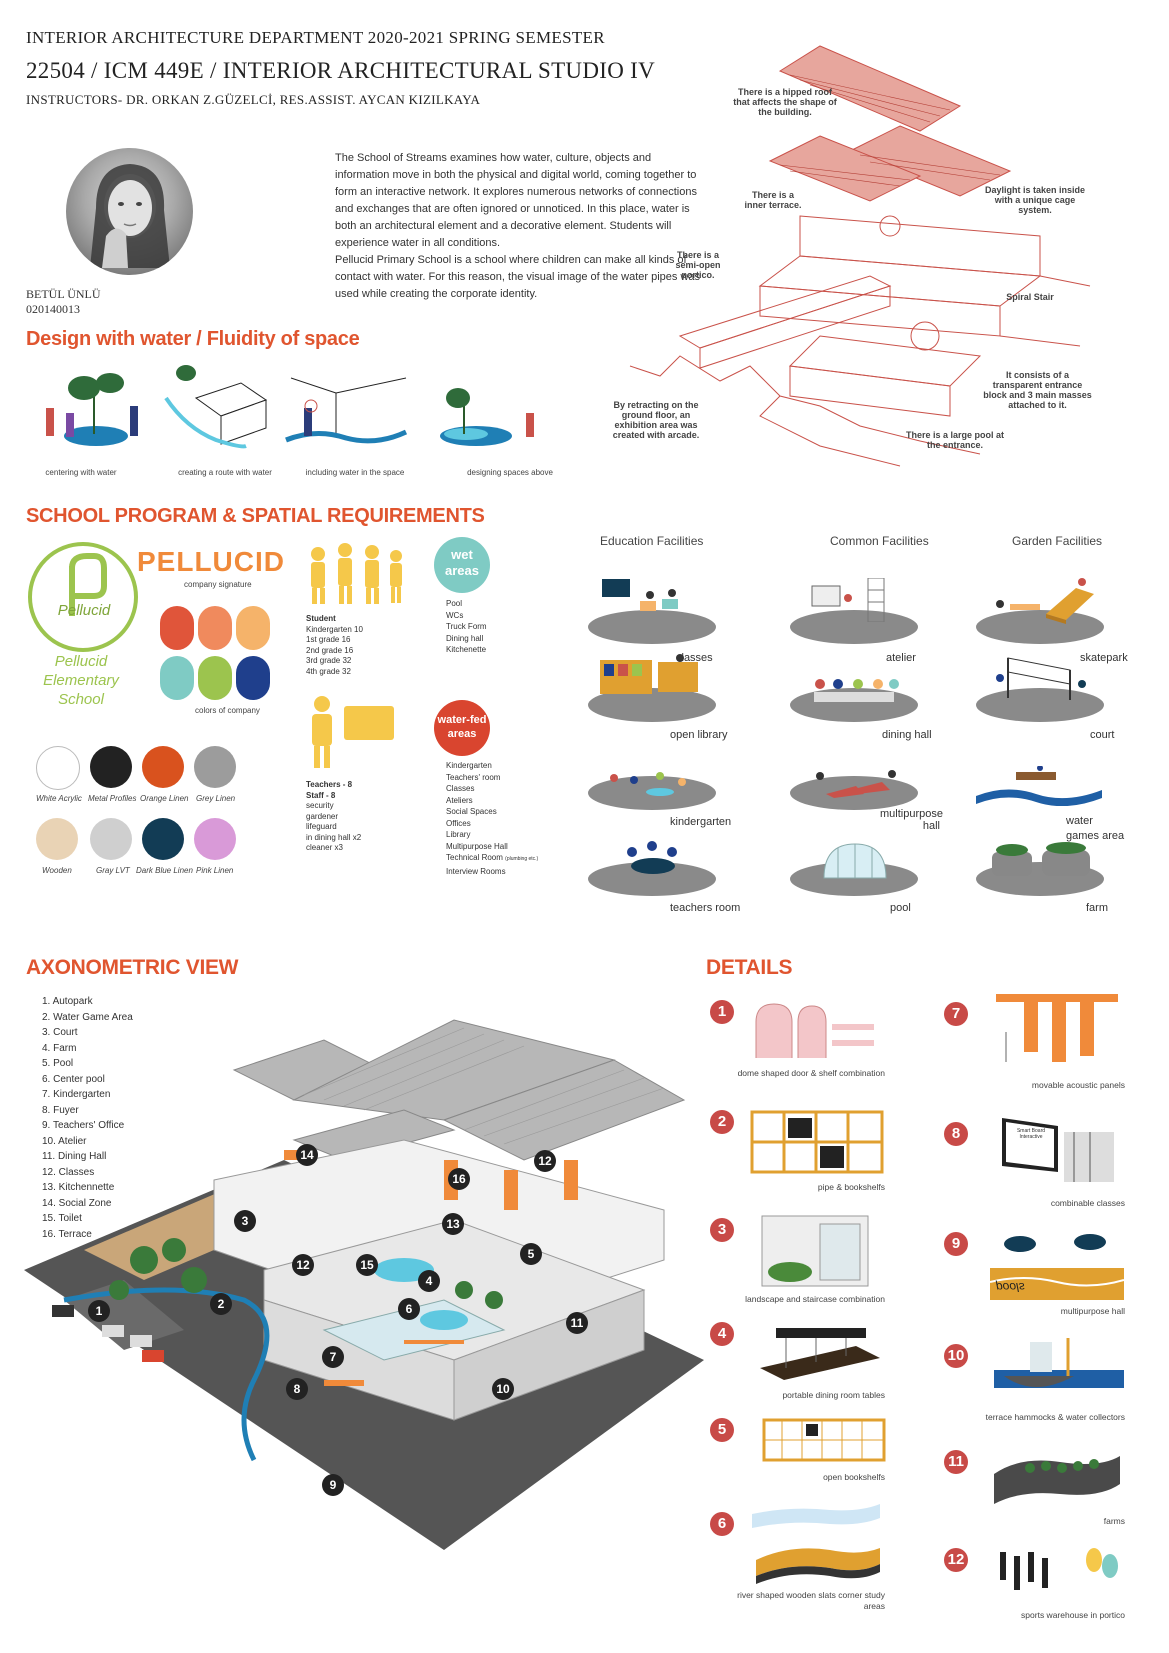  Describe the element at coordinates (111, 839) in the screenshot. I see `material-gray-lvt` at that location.